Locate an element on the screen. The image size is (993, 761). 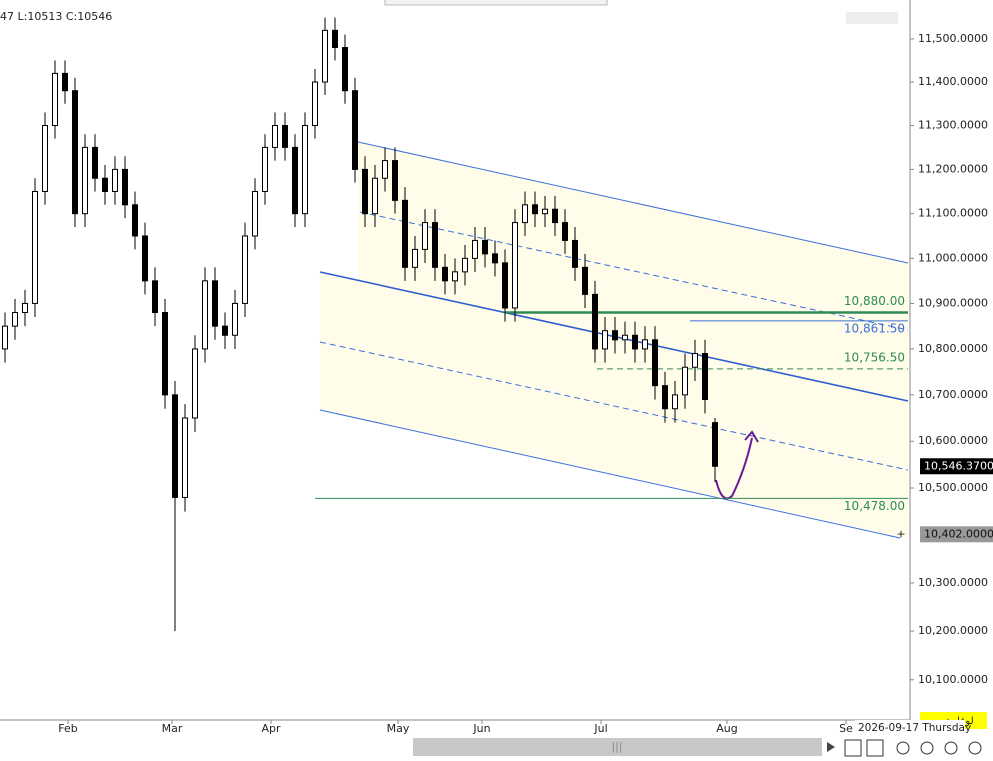
y-tick-label: 10,200.0000 is located at coordinates (953, 630).